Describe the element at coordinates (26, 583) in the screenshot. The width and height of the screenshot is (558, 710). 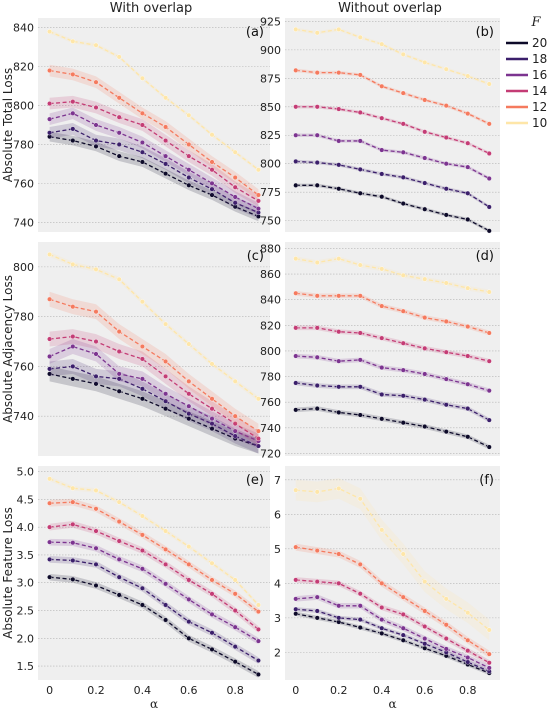
I see `y-tick-label: 3.0` at that location.